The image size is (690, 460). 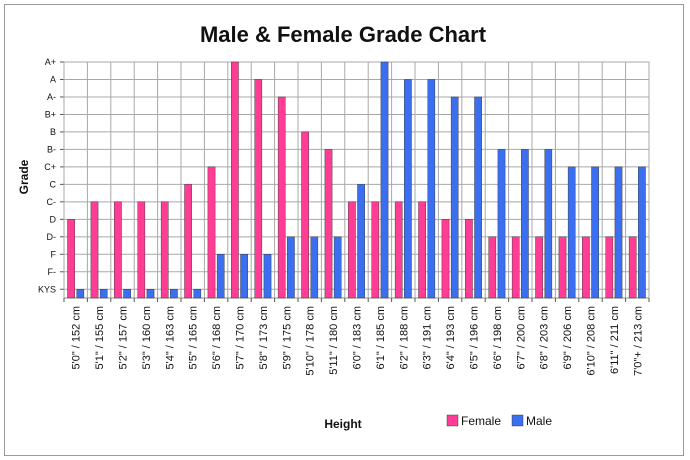 What do you see at coordinates (287, 337) in the screenshot?
I see `x-tick-label: 5'9" / 175 cm` at bounding box center [287, 337].